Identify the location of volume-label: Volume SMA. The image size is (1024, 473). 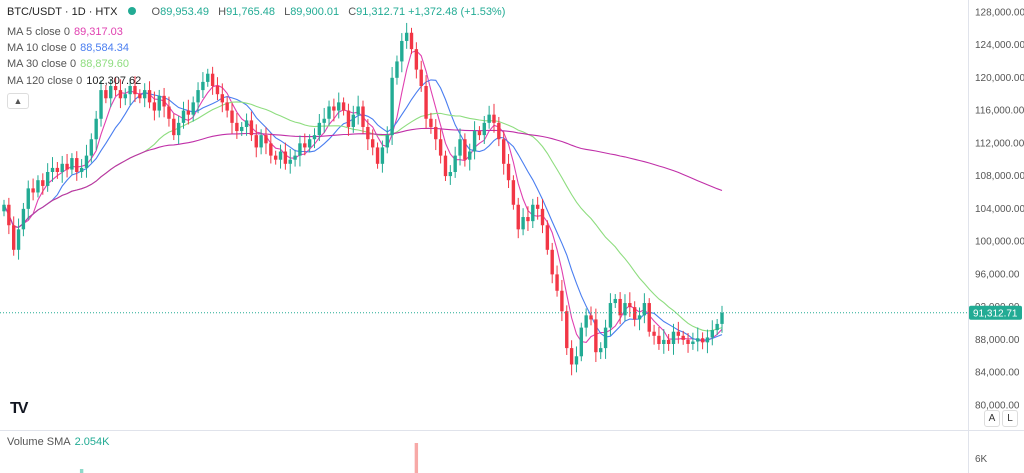
(39, 442).